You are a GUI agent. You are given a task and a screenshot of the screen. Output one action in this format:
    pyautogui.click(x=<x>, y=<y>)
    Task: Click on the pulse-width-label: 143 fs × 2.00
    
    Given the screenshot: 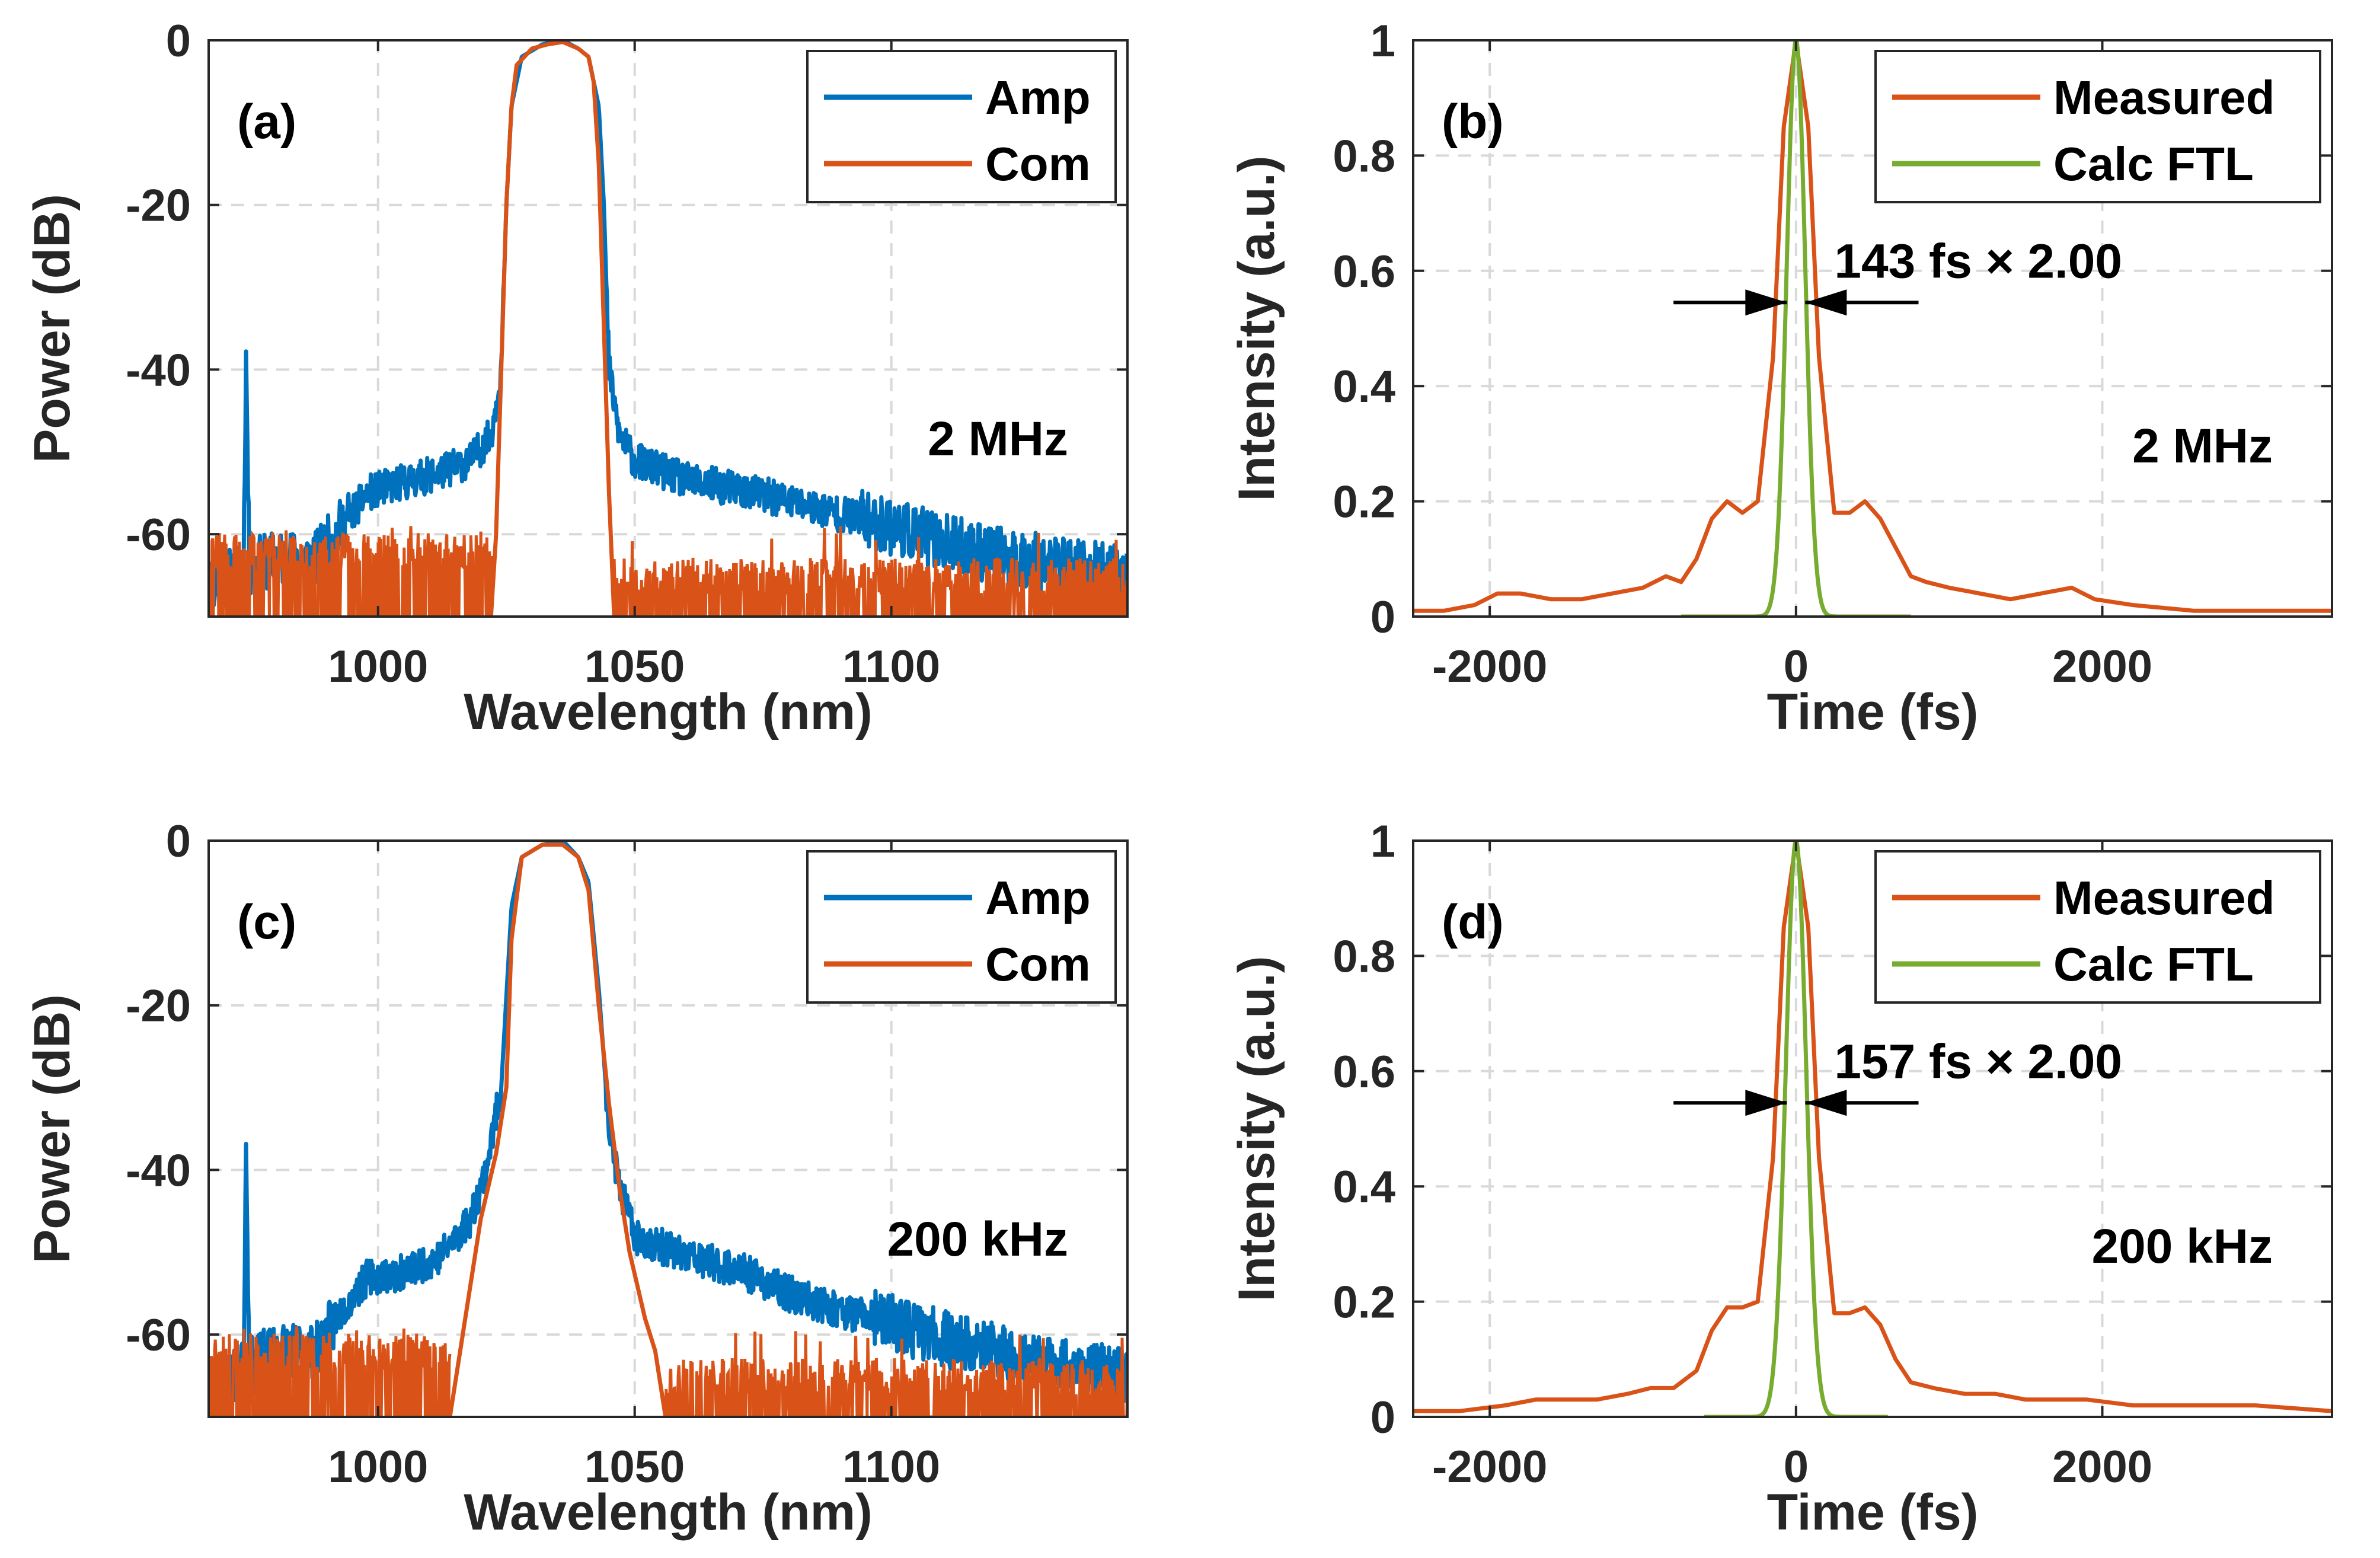 What is the action you would take?
    pyautogui.click(x=1978, y=261)
    